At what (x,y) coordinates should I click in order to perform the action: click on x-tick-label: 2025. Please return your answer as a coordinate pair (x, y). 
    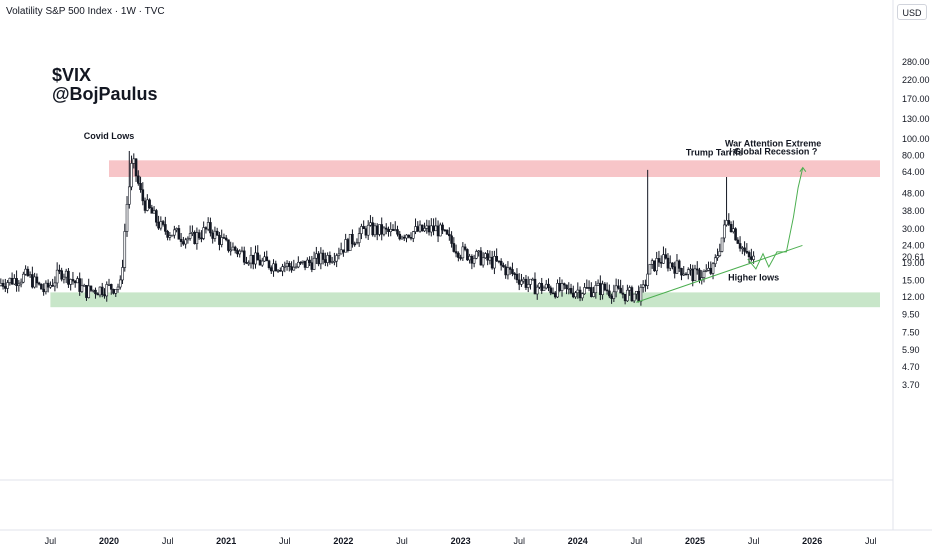
    Looking at the image, I should click on (695, 541).